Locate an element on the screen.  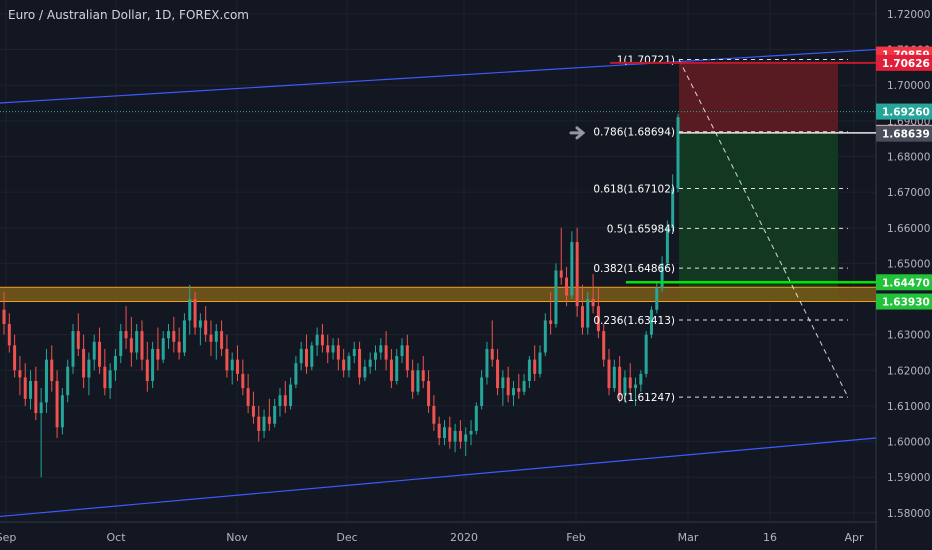
y-tick-label: 1.58000 is located at coordinates (908, 514).